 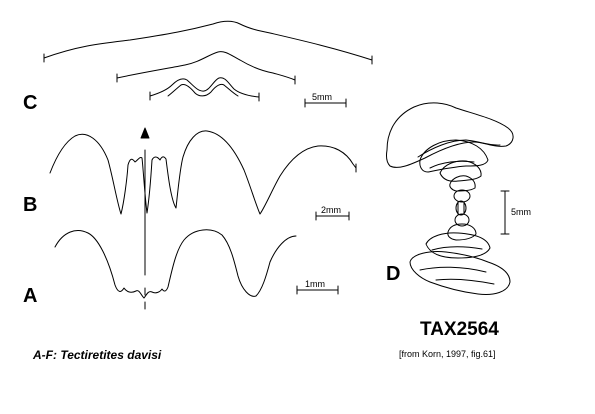 What do you see at coordinates (449, 135) in the screenshot?
I see `whorl-outer-top` at bounding box center [449, 135].